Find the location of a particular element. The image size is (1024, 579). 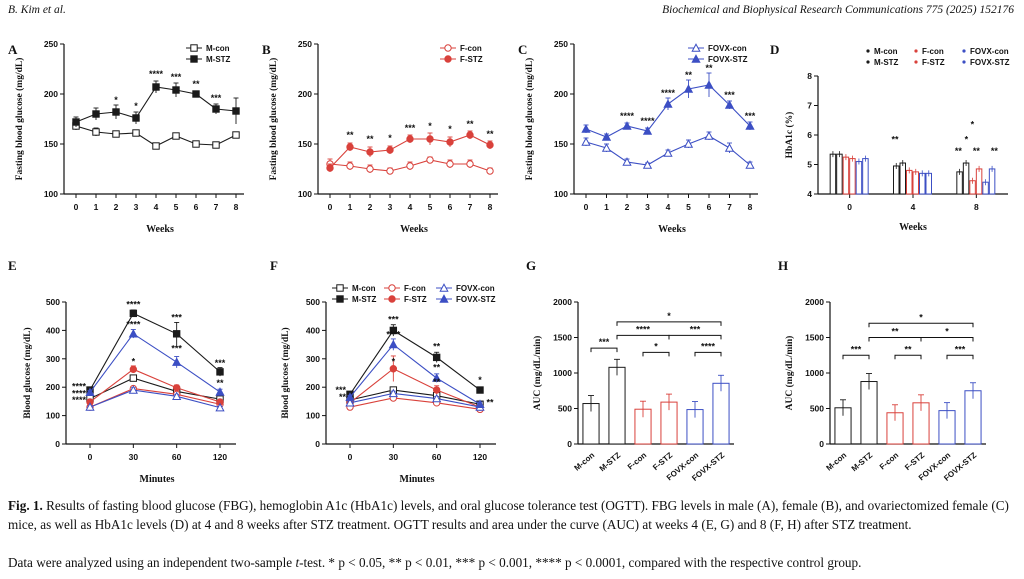

panel-label-H: H is located at coordinates (783, 265).